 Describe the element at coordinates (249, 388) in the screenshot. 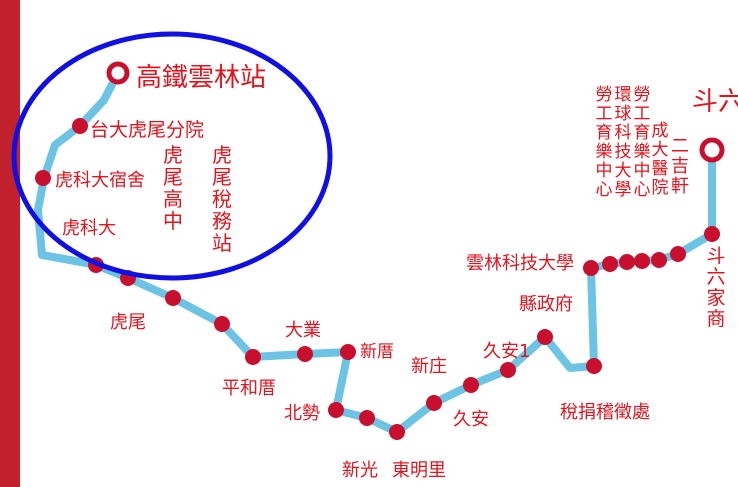

I see `stop-label-s8: 平和厝` at that location.